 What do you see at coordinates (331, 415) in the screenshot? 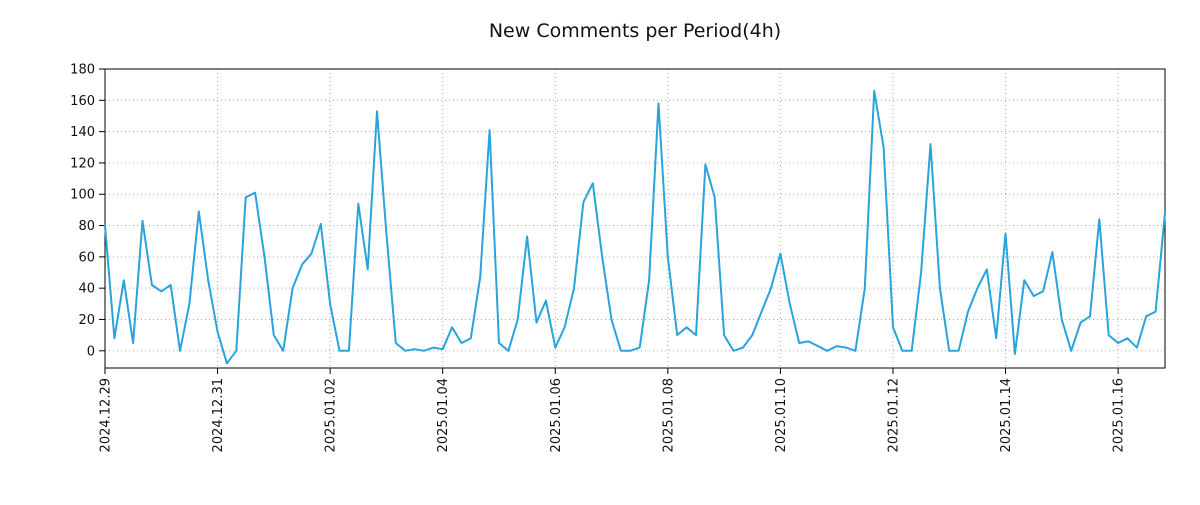
I see `x-tick-label: 2025.01.02` at bounding box center [331, 415].